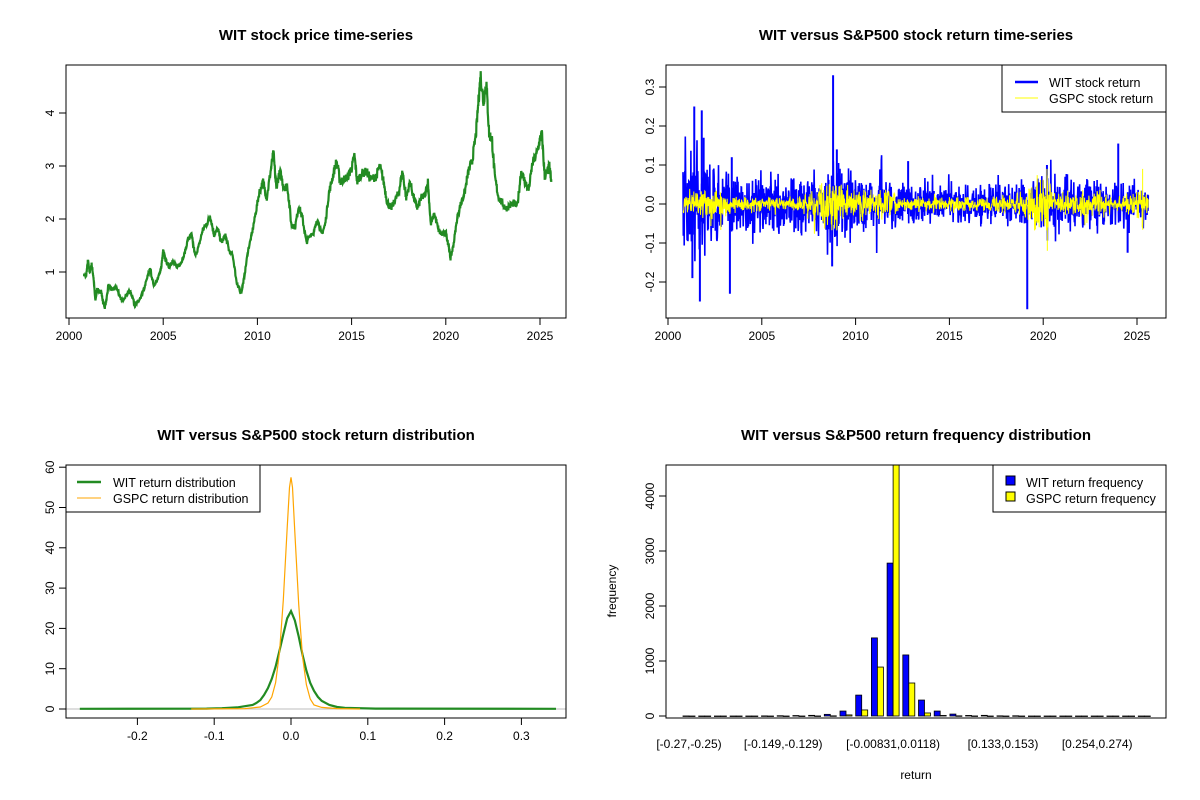  What do you see at coordinates (650, 86) in the screenshot?
I see `y-tick-label: 0.3` at bounding box center [650, 86].